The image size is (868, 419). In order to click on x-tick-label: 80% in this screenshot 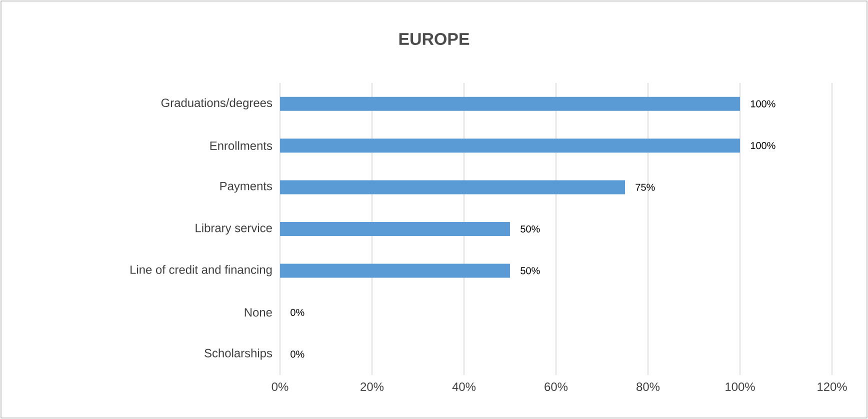, I will do `click(648, 386)`.